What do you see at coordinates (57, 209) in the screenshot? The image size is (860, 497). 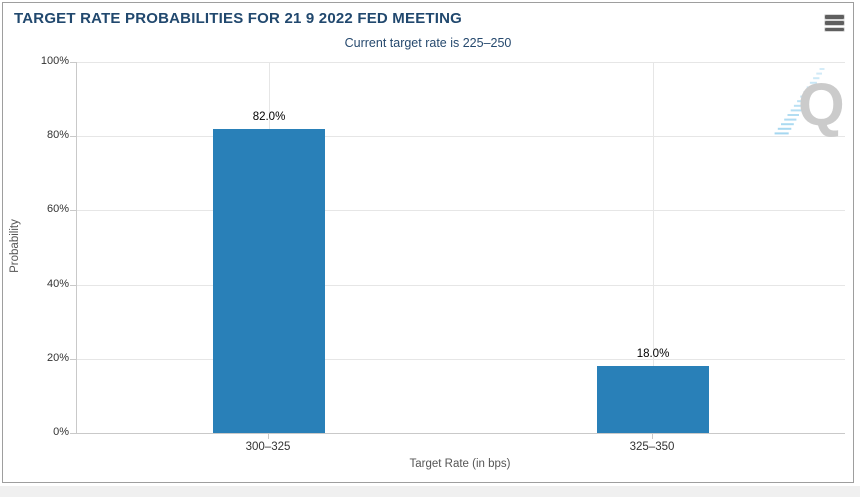 I see `y-tick-label: 60%` at bounding box center [57, 209].